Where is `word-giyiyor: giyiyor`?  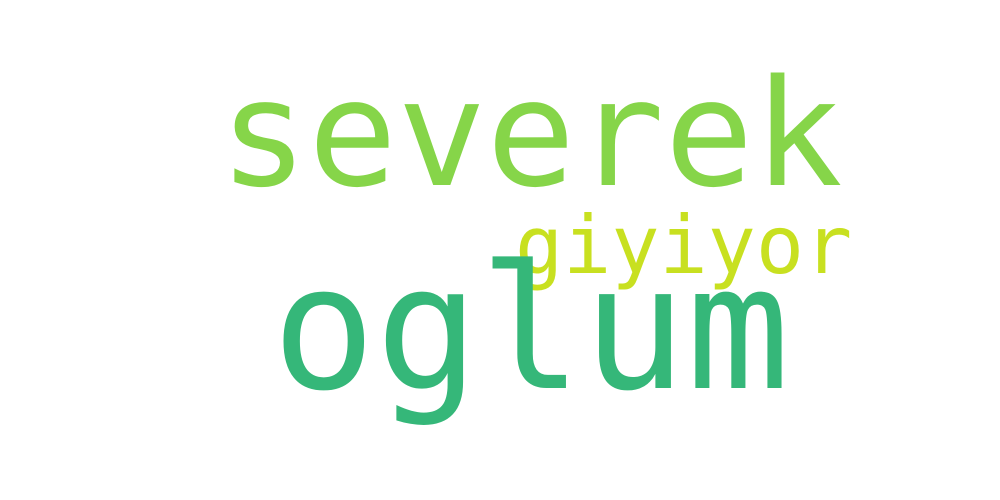 word-giyiyor: giyiyor is located at coordinates (684, 245).